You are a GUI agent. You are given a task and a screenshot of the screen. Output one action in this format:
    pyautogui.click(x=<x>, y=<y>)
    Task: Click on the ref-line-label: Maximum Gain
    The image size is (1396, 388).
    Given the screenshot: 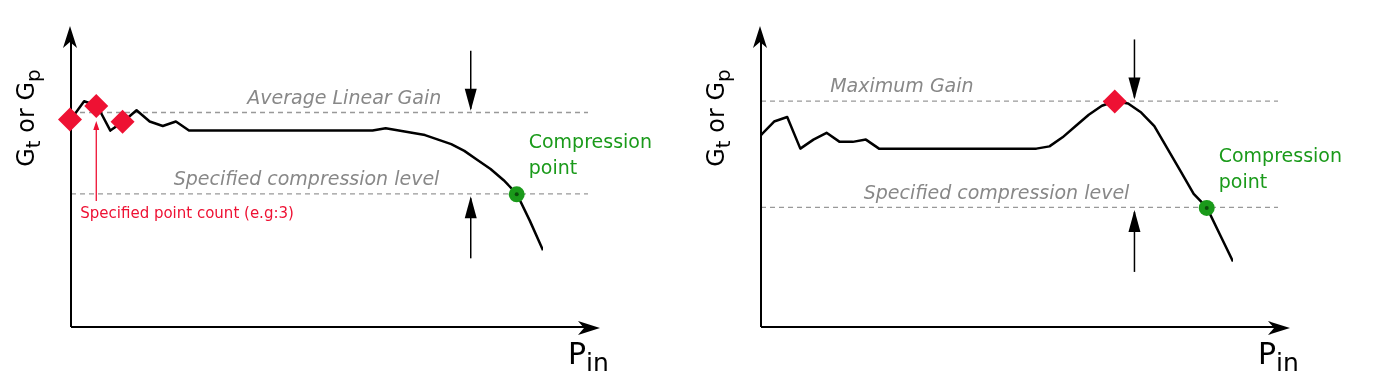 What is the action you would take?
    pyautogui.click(x=902, y=85)
    